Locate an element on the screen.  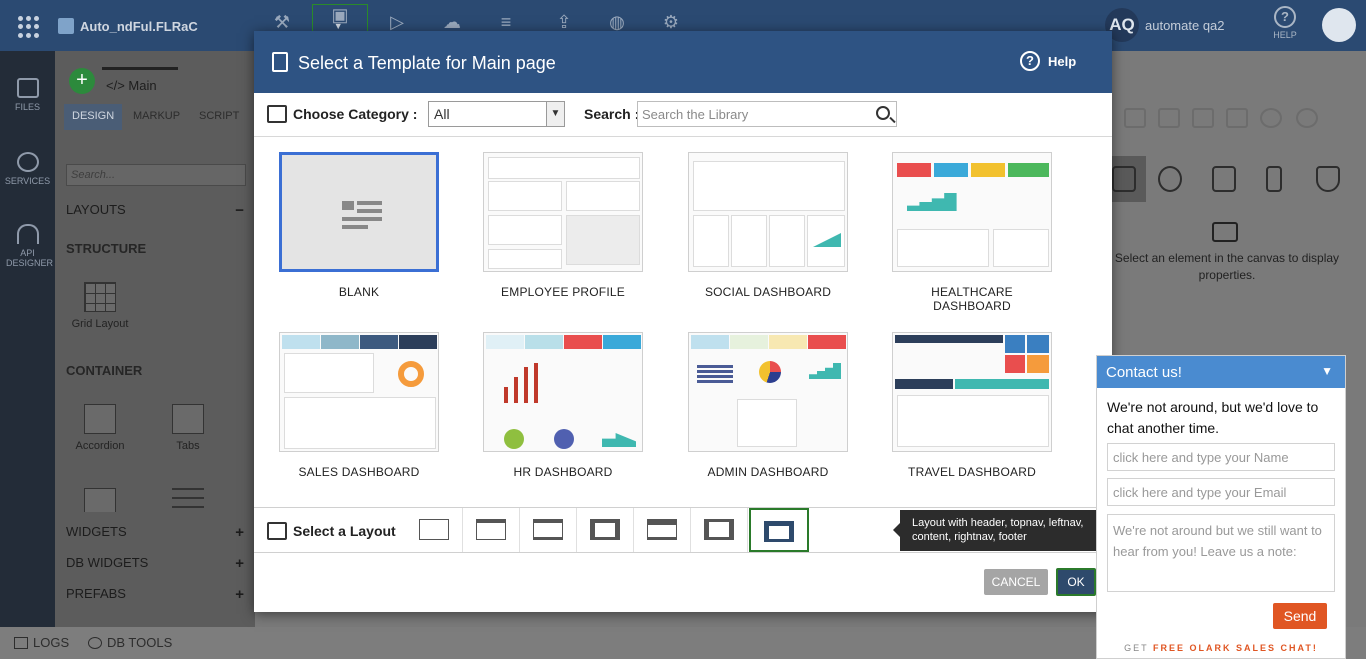
paste-icon is located at coordinates (1203, 118).